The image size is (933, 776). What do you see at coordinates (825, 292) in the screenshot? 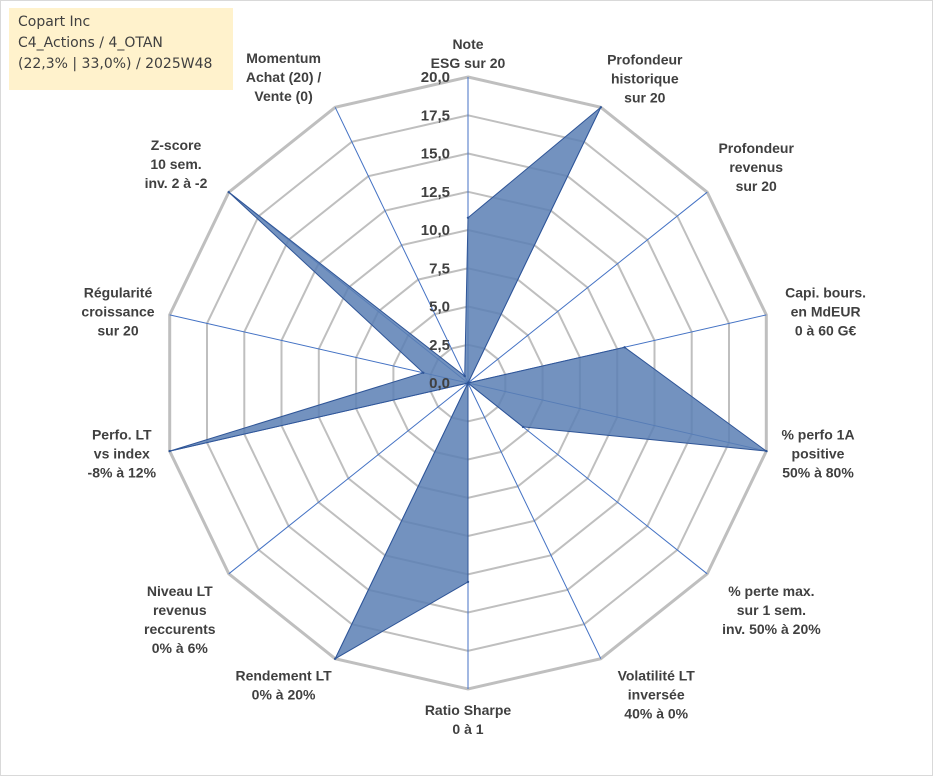
I see `axis-label-line: Capi. bours.` at bounding box center [825, 292].